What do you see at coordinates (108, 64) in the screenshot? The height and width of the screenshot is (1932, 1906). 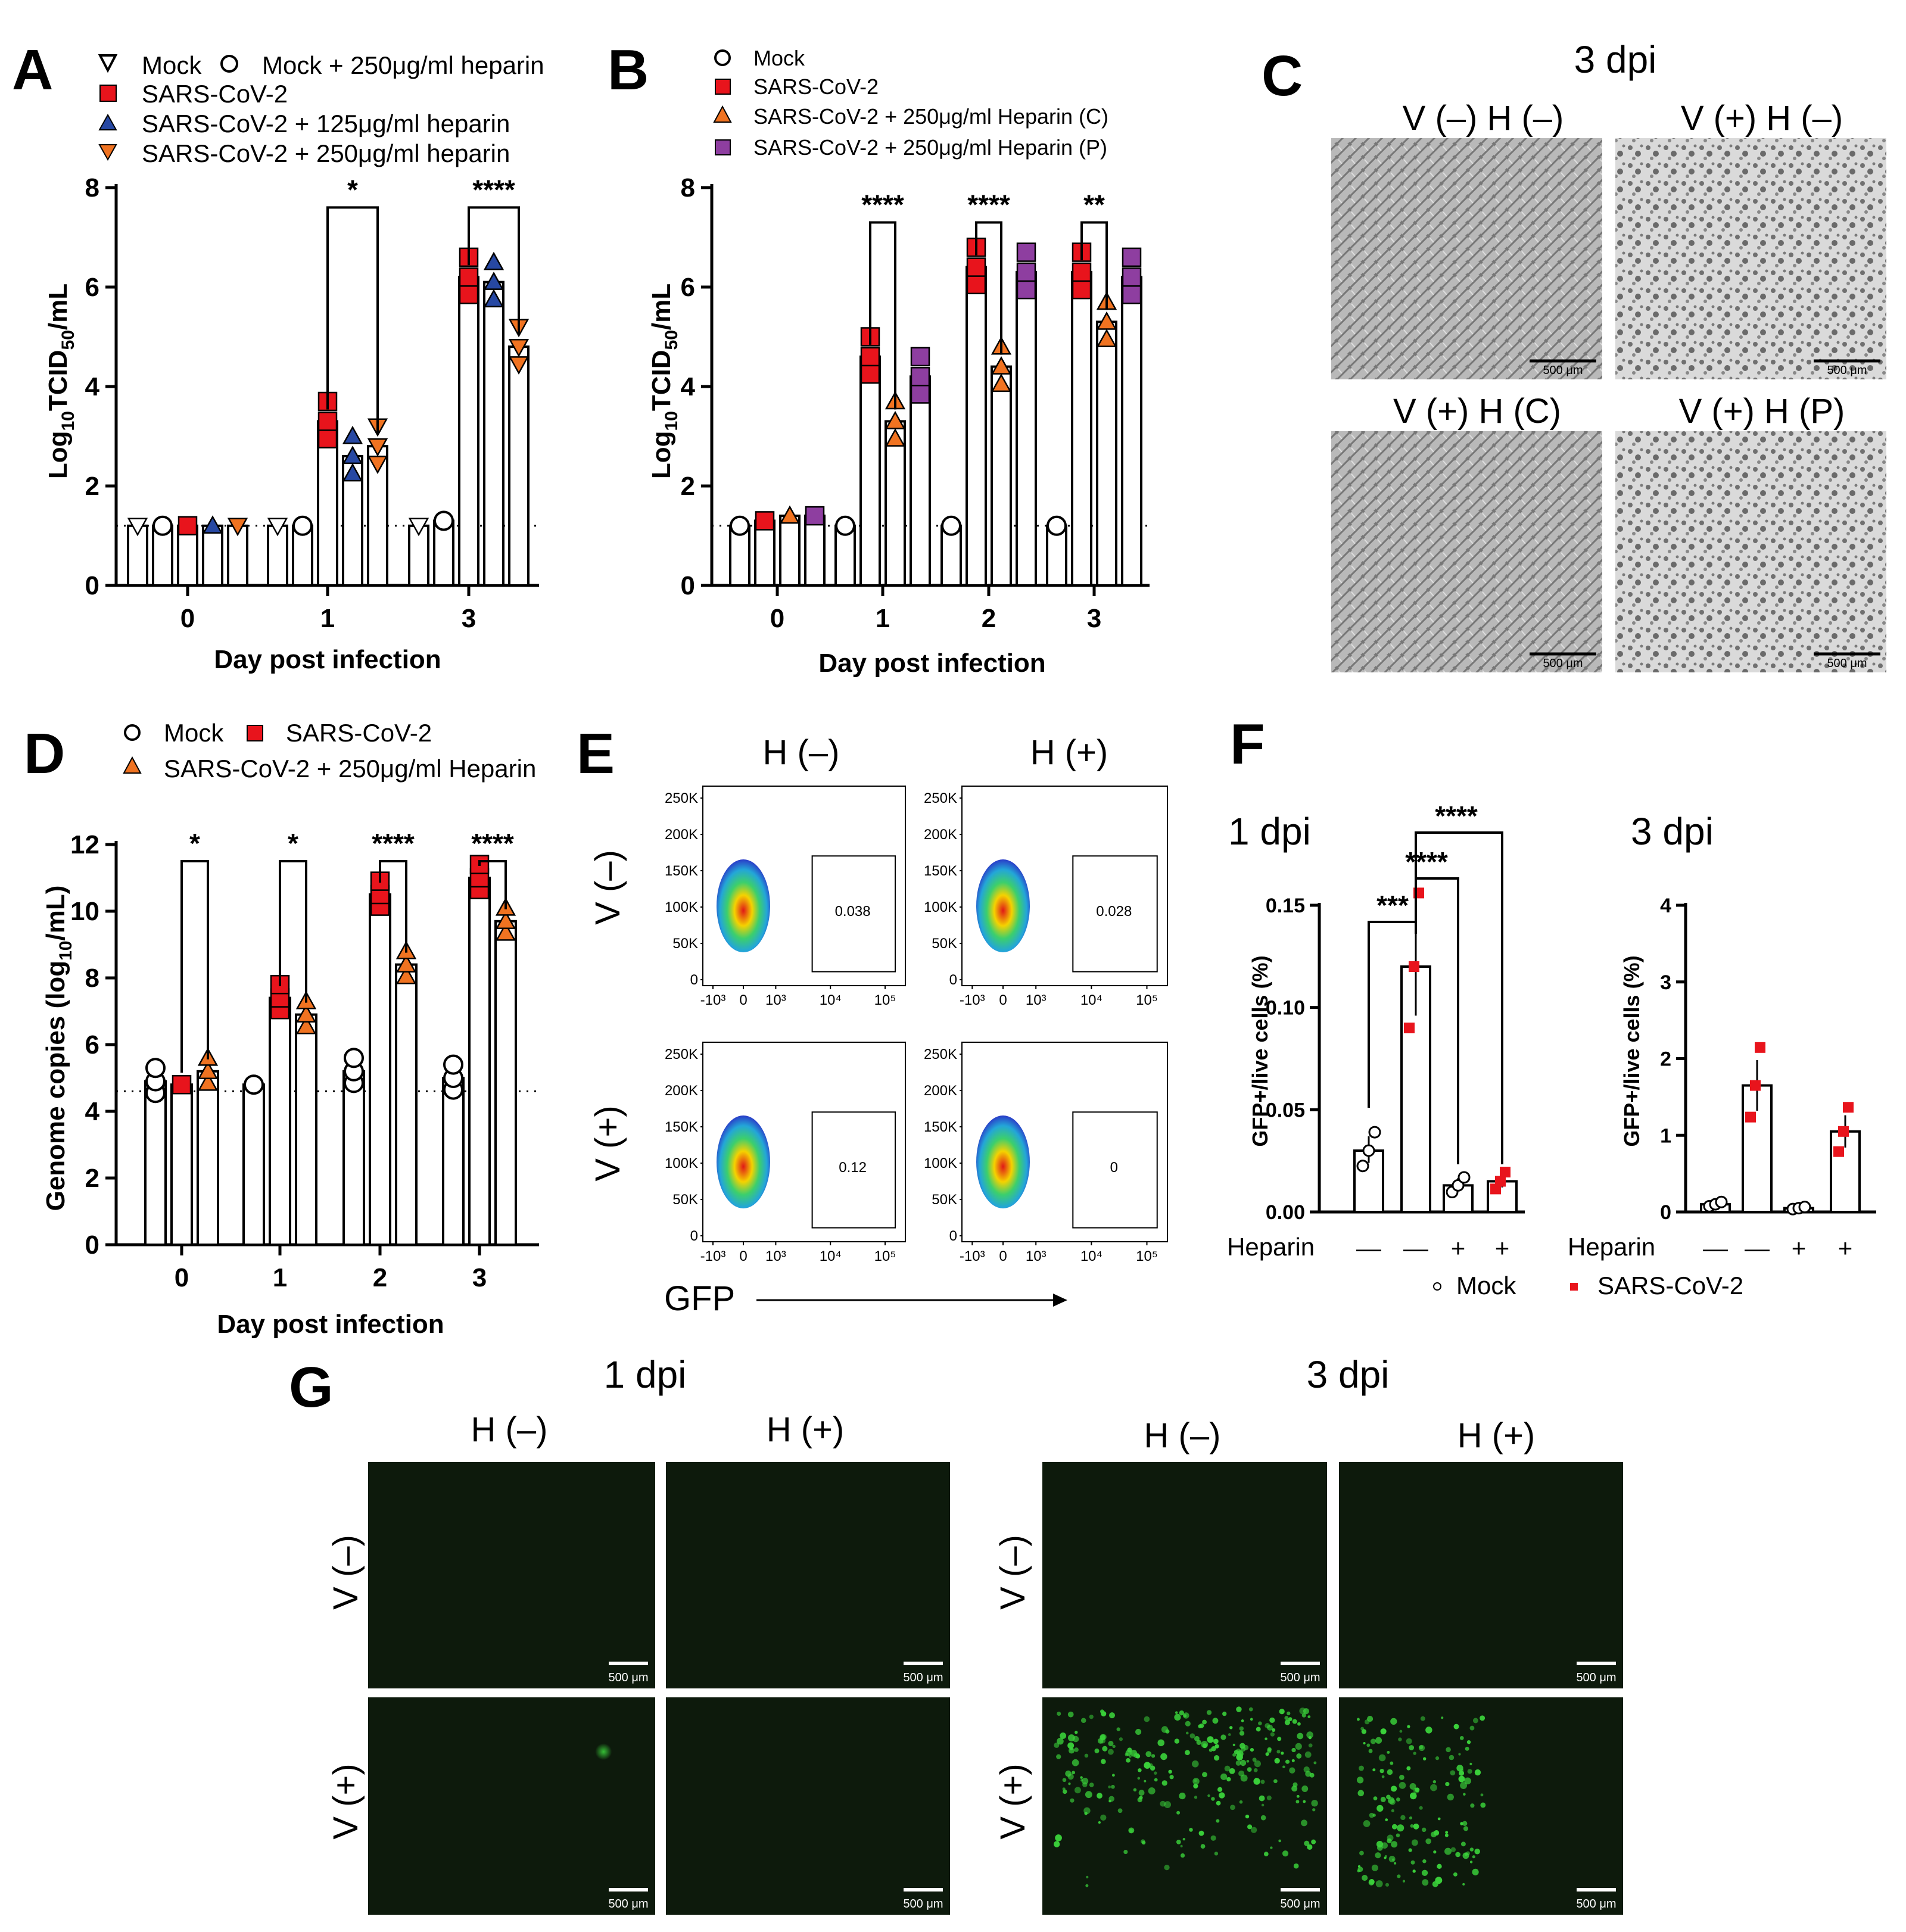 I see `mock-marker` at bounding box center [108, 64].